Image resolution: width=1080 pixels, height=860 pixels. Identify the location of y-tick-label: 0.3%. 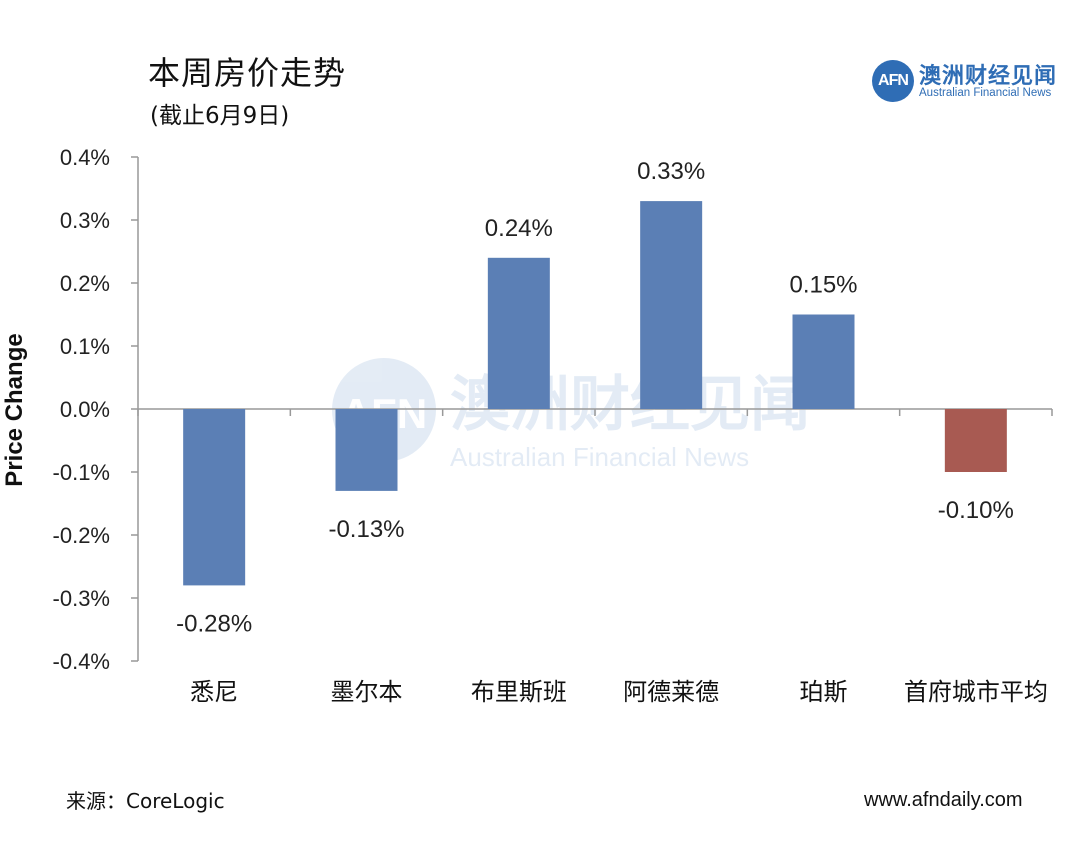
(85, 220).